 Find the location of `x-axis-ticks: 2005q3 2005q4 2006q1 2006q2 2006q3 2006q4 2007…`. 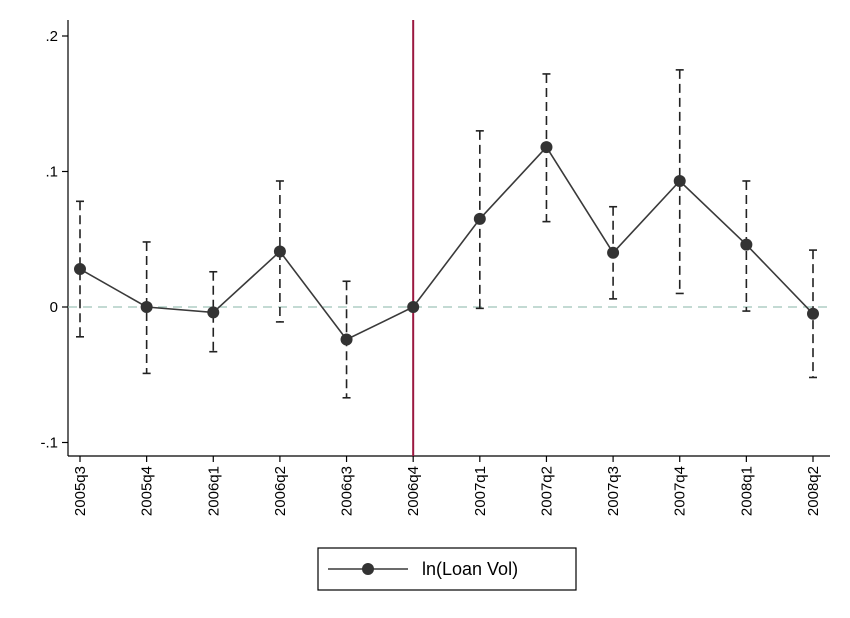

x-axis-ticks: 2005q3 2005q4 2006q1 2006q2 2006q3 2006q4 2007… is located at coordinates (447, 486).